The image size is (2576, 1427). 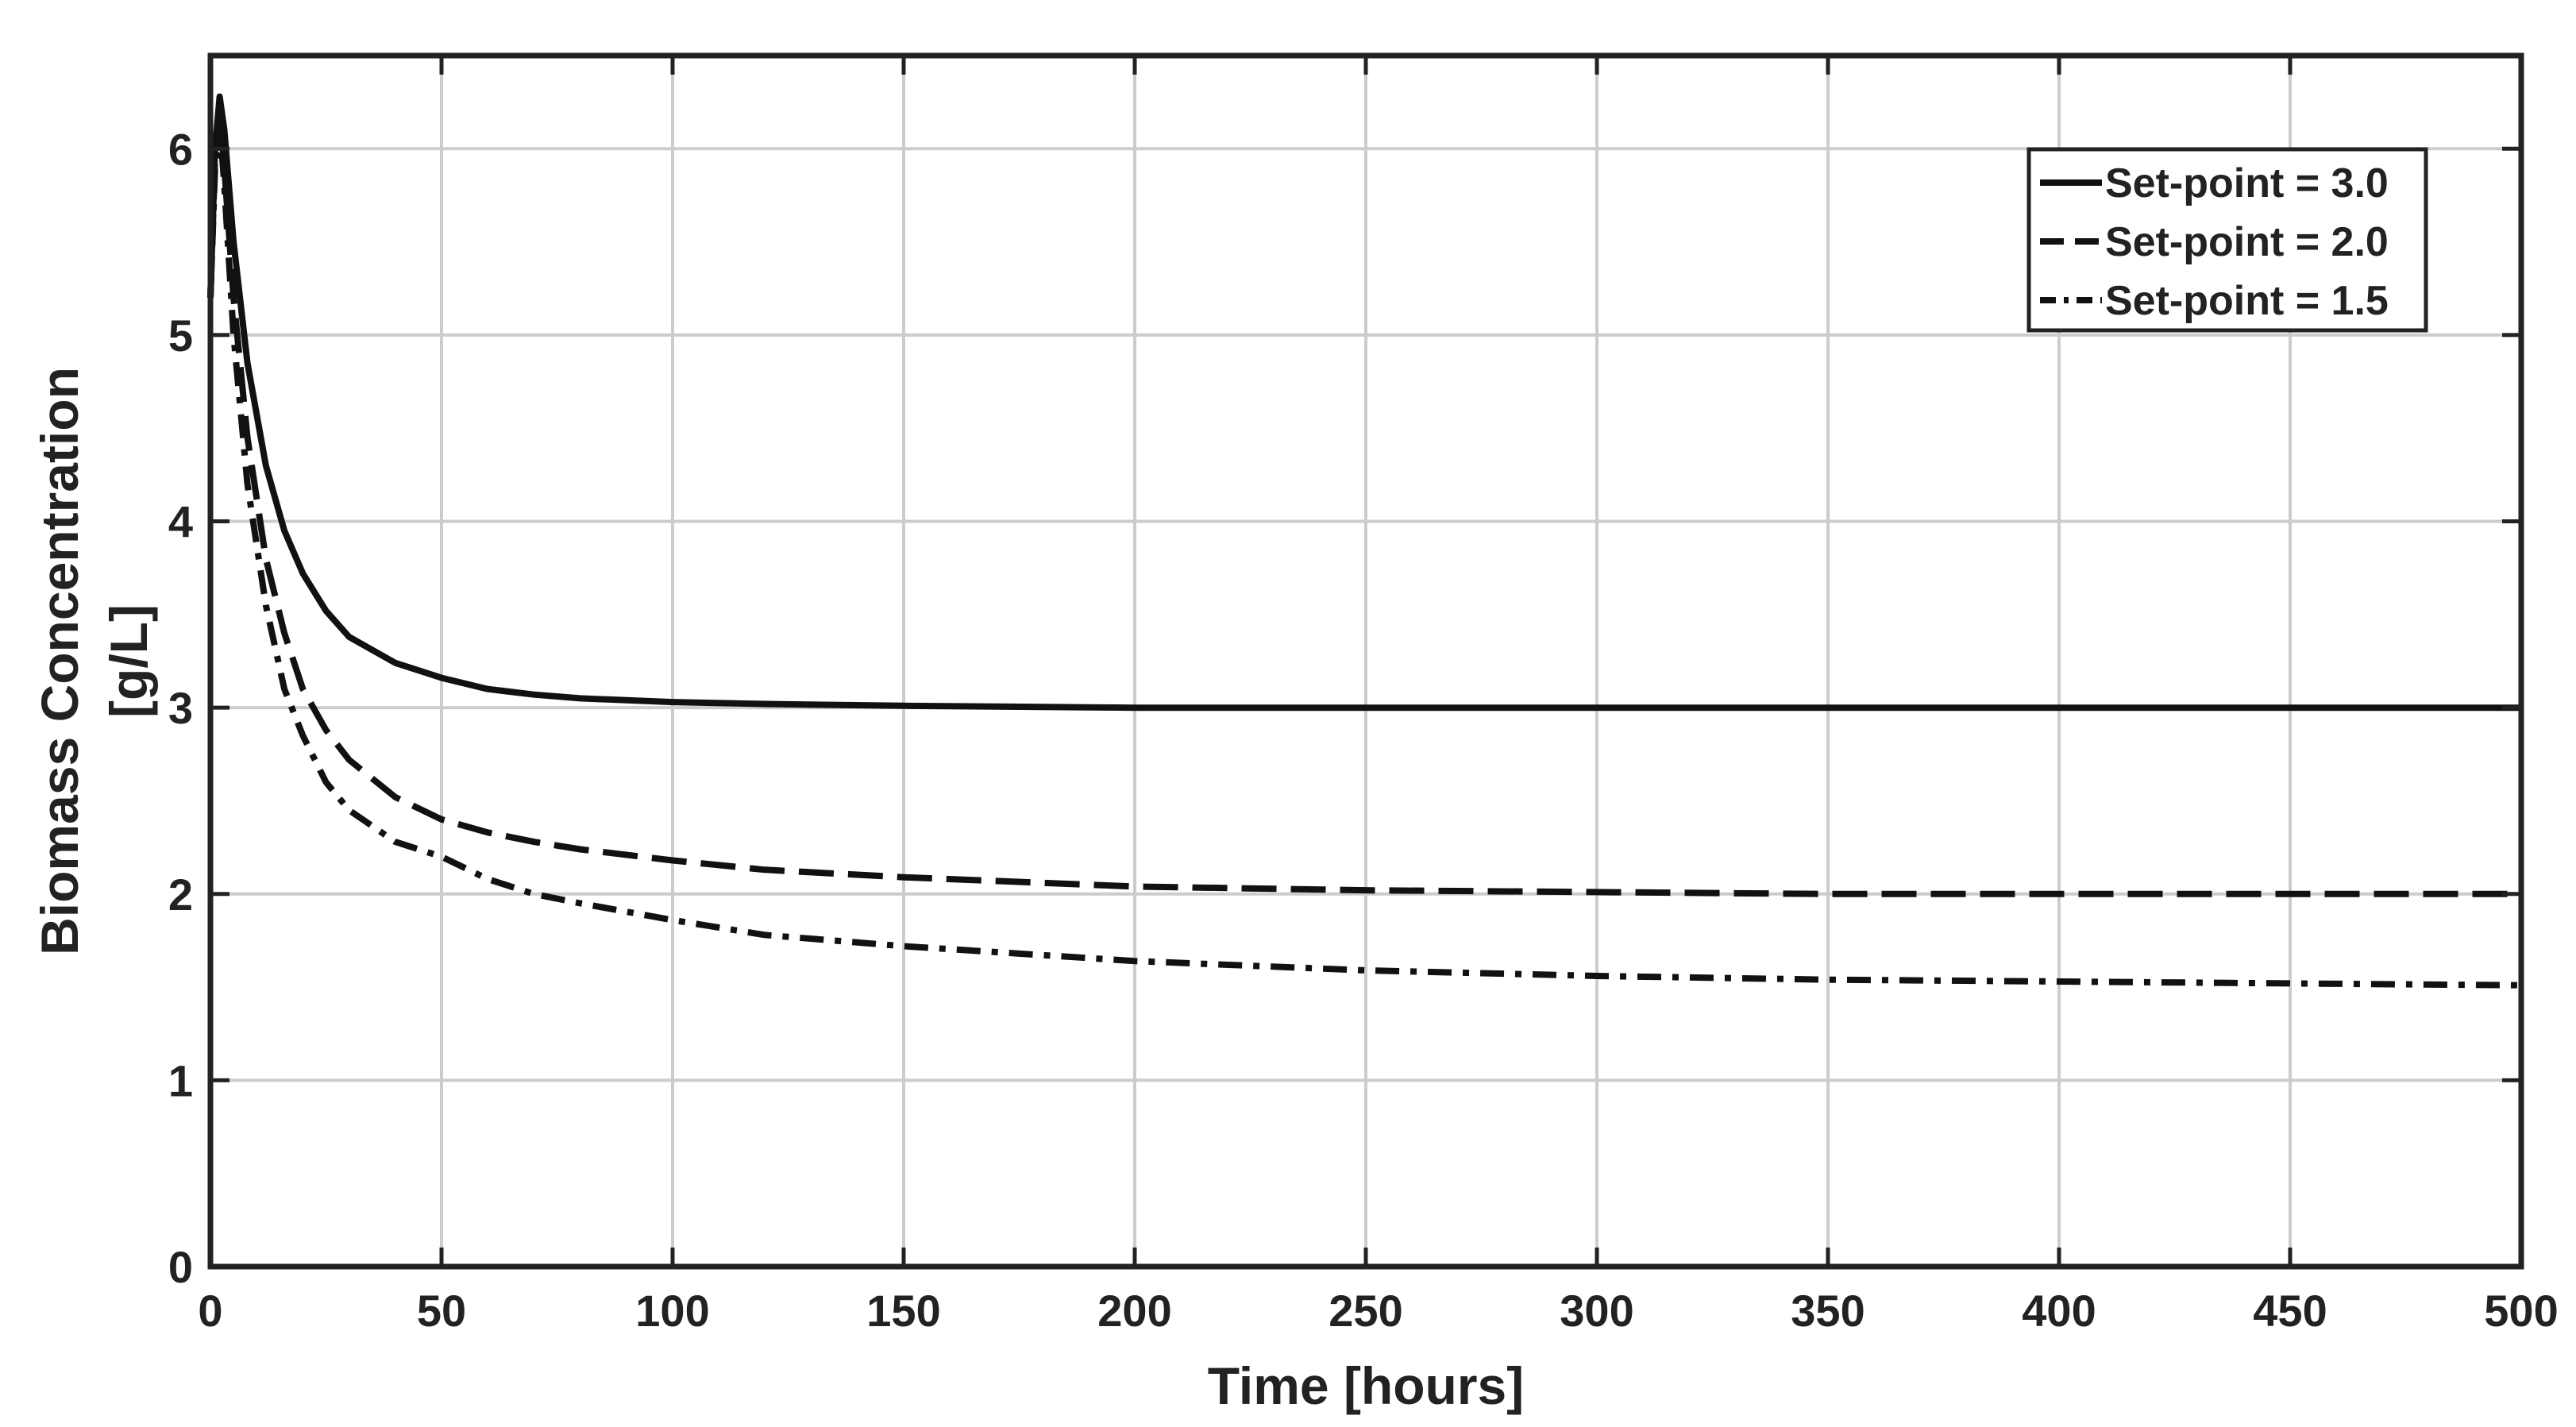 What do you see at coordinates (180, 1080) in the screenshot?
I see `y-tick-label: 1` at bounding box center [180, 1080].